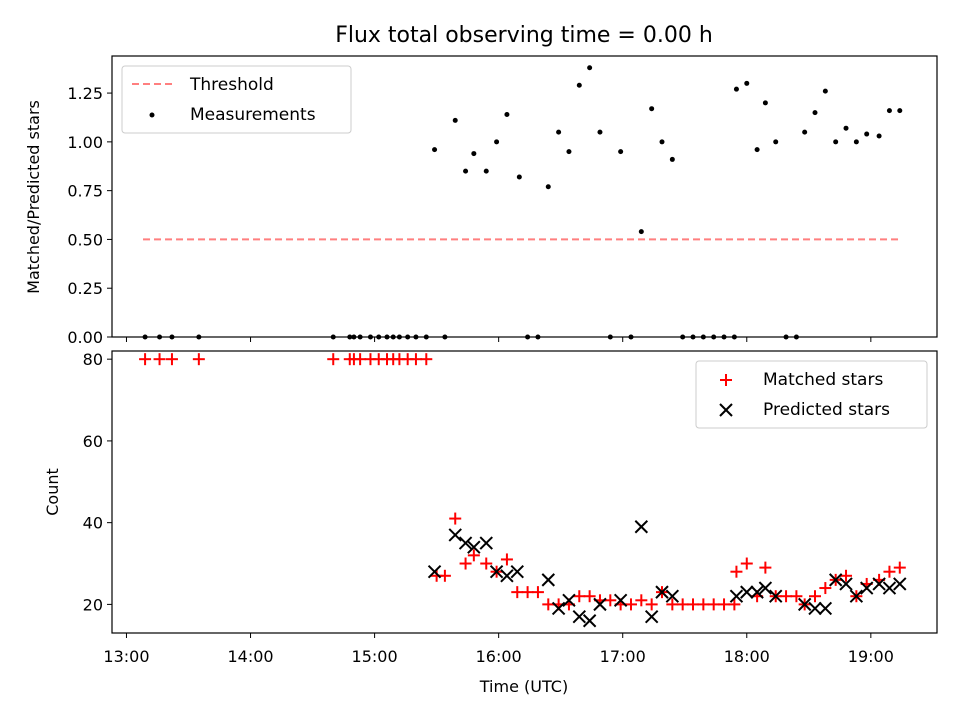 Image resolution: width=960 pixels, height=720 pixels. What do you see at coordinates (747, 656) in the screenshot?
I see `x-tick-label: 18:00` at bounding box center [747, 656].